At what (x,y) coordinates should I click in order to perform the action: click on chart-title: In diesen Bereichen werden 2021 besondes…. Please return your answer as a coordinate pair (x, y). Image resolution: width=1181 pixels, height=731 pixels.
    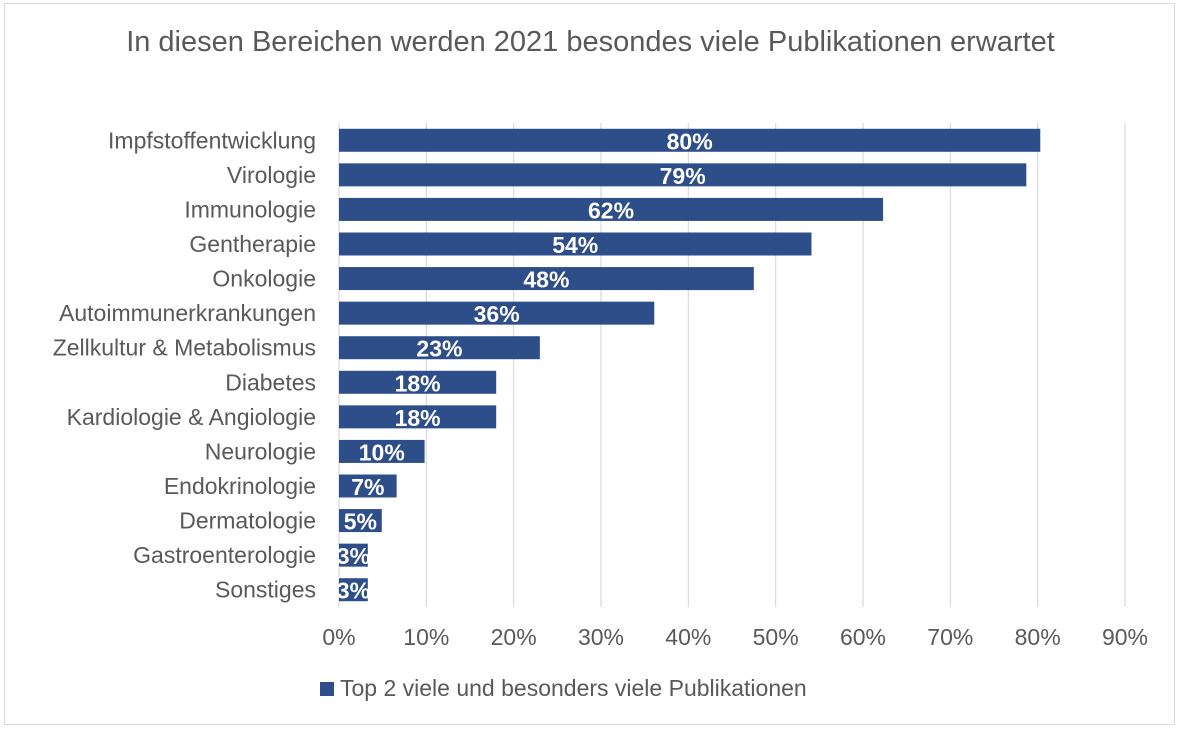
    Looking at the image, I should click on (590, 42).